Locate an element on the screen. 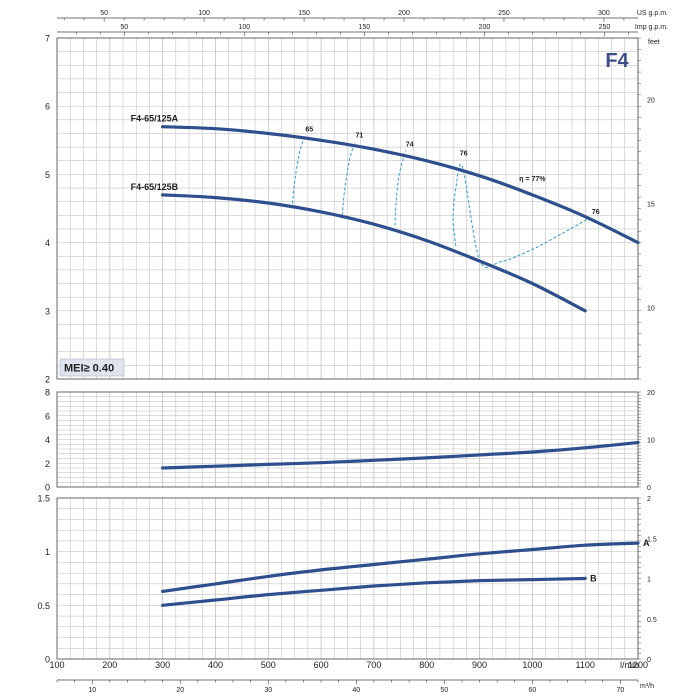 This screenshot has width=700, height=700. efficiency-label: 71 is located at coordinates (360, 136).